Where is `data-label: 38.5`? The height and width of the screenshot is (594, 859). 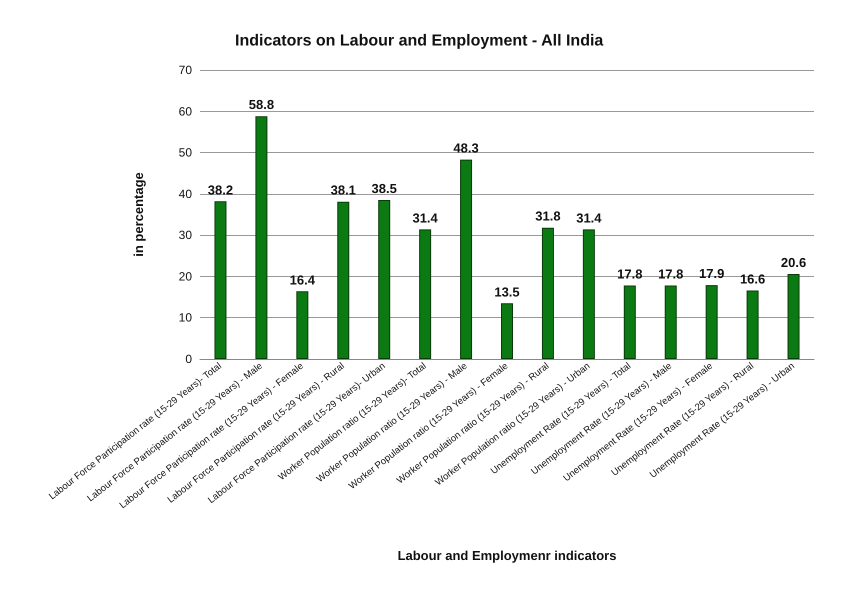 data-label: 38.5 is located at coordinates (384, 188).